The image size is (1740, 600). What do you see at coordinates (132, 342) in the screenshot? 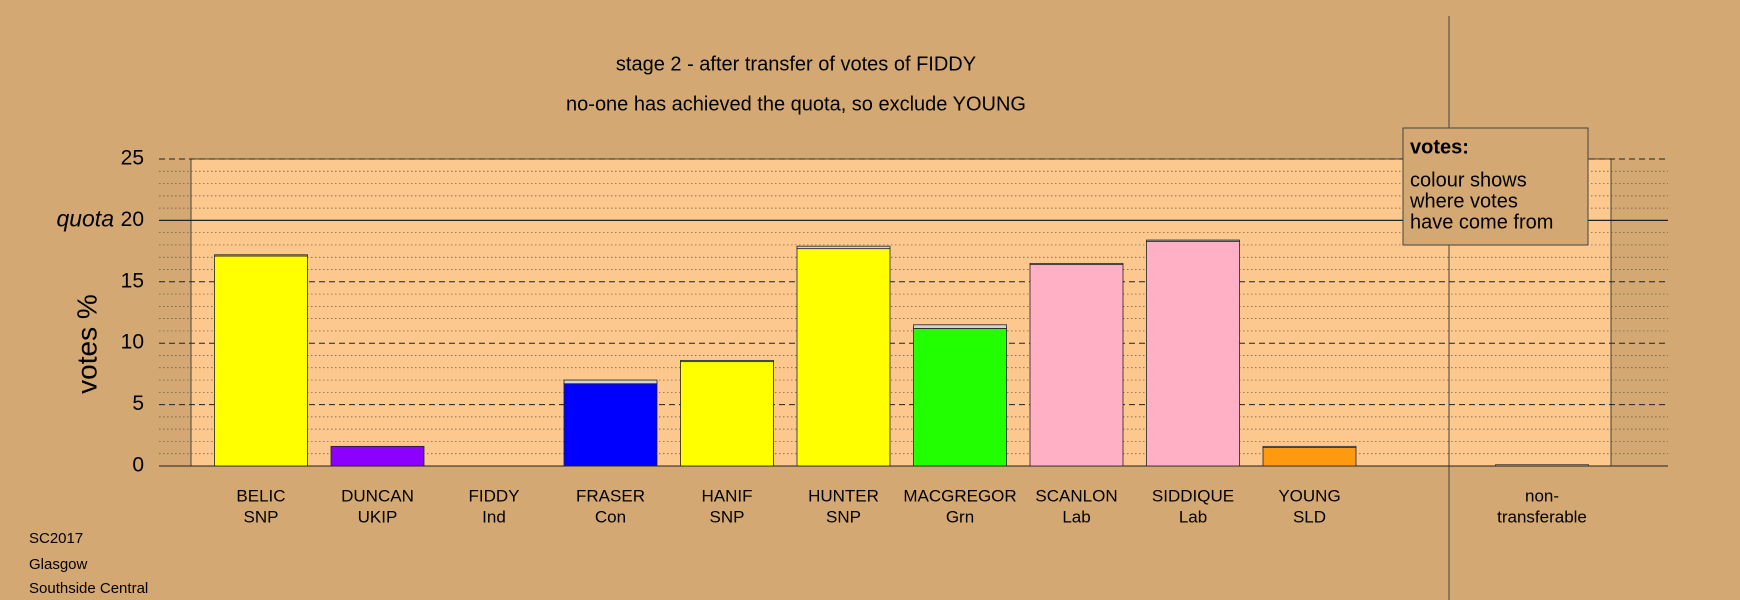
I see `y-tick-label: 10` at bounding box center [132, 342].